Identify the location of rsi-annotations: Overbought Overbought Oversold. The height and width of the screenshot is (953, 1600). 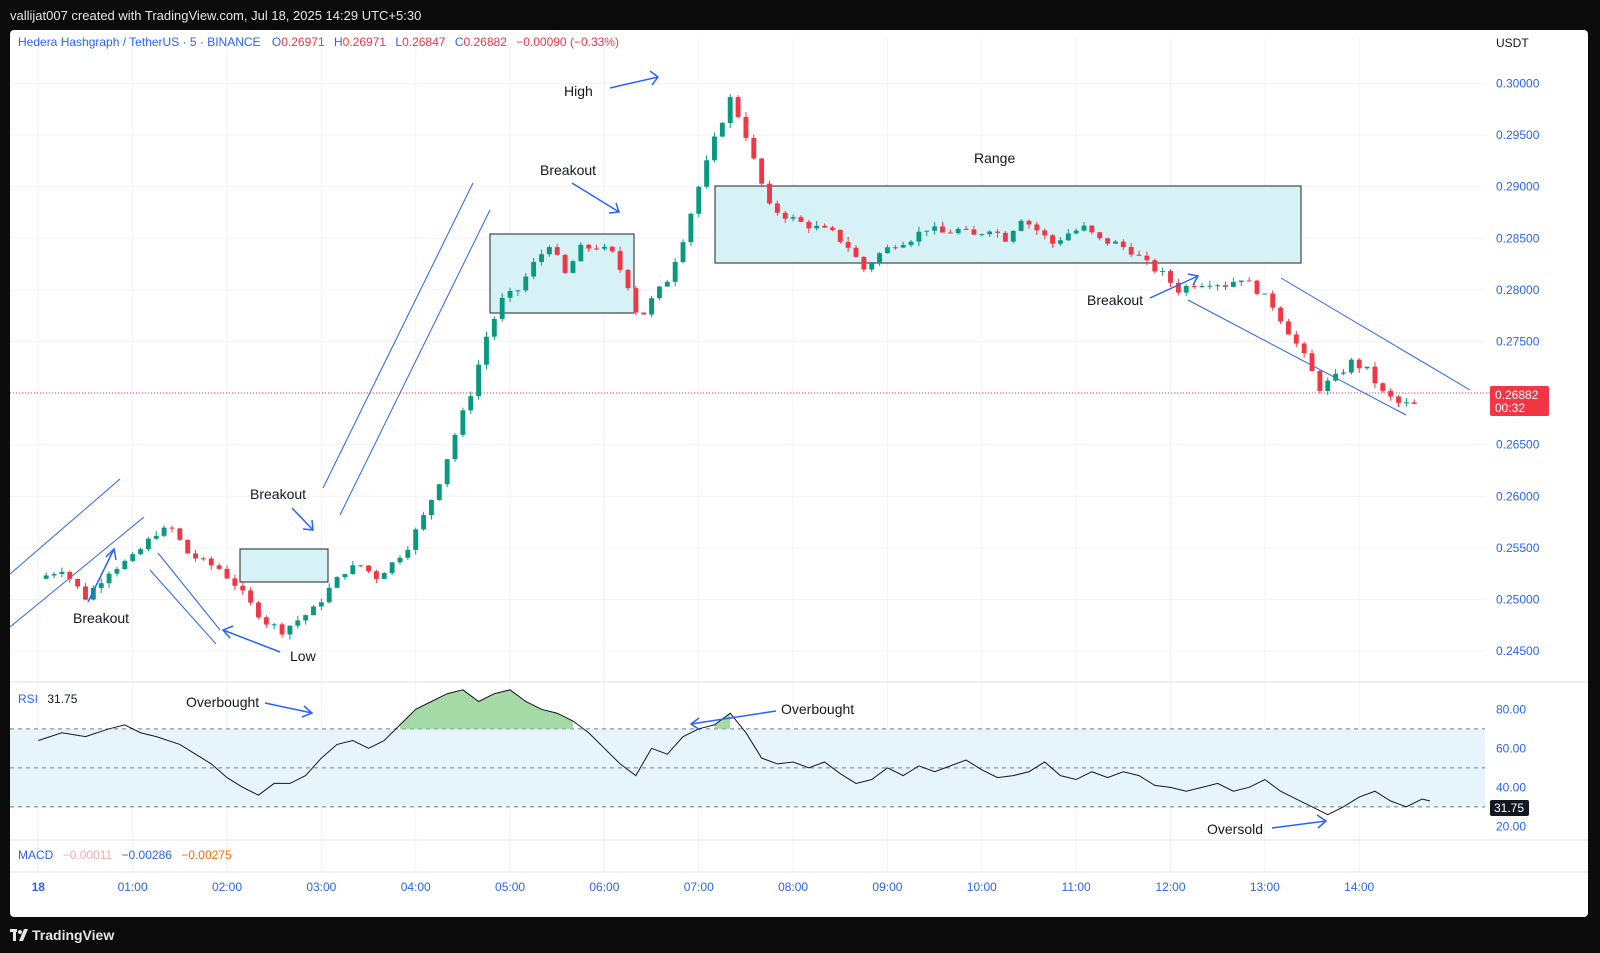
(757, 765).